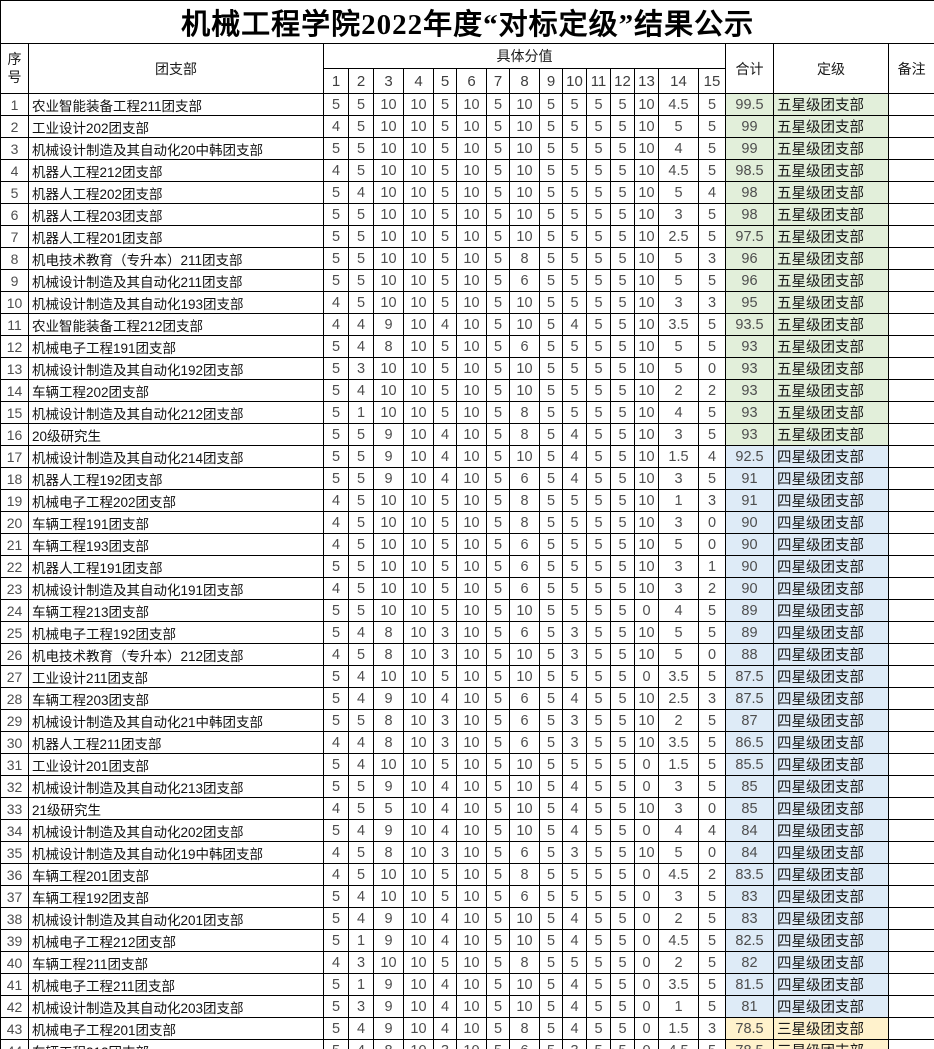 Image resolution: width=934 pixels, height=1049 pixels. What do you see at coordinates (176, 874) in the screenshot?
I see `cell-branch-name: 车辆工程201团支部` at bounding box center [176, 874].